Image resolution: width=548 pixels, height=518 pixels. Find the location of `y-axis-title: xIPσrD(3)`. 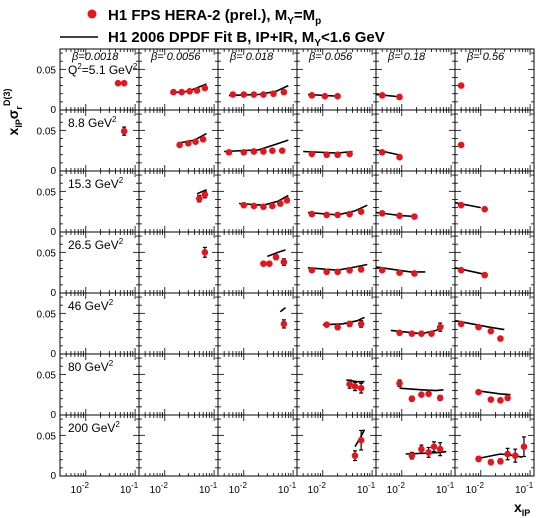

y-axis-title: xIPσrD(3) is located at coordinates (13, 112).